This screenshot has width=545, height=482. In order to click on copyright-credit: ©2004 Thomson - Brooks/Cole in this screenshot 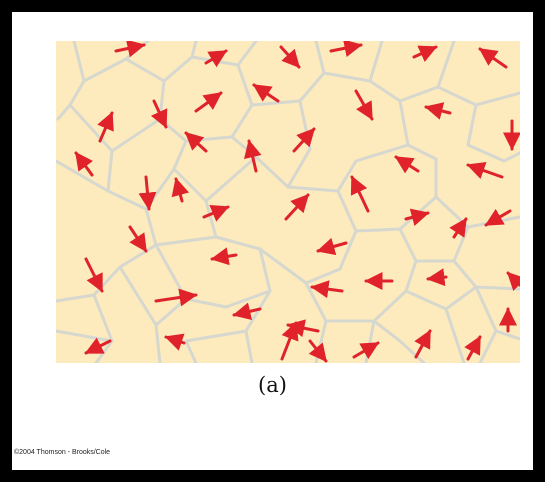, I will do `click(62, 452)`.